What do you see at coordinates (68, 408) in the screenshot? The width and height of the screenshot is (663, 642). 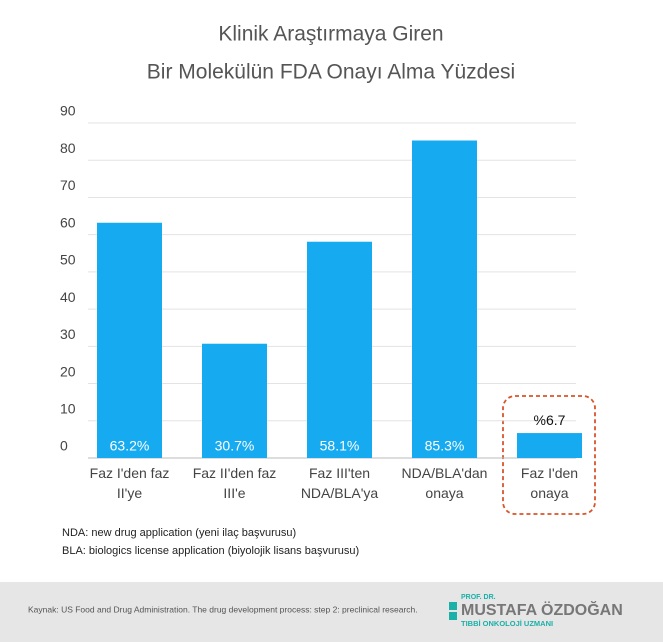 I see `y-tick-label: 10` at bounding box center [68, 408].